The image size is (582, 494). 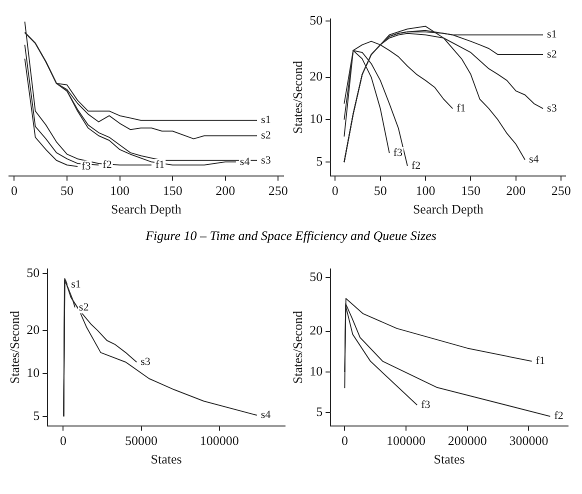 What do you see at coordinates (291, 235) in the screenshot?
I see `caption: Figure 10 – Time and Space Efficiency and Queue Sizes` at bounding box center [291, 235].